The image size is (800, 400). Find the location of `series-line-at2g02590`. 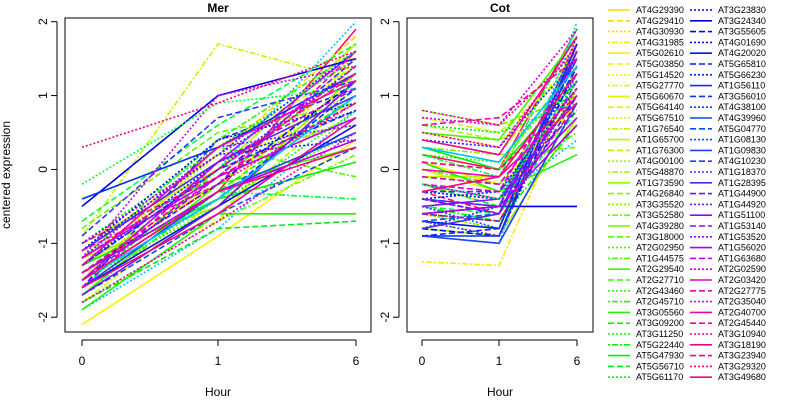

series-line-at2g02590 is located at coordinates (499, 77).